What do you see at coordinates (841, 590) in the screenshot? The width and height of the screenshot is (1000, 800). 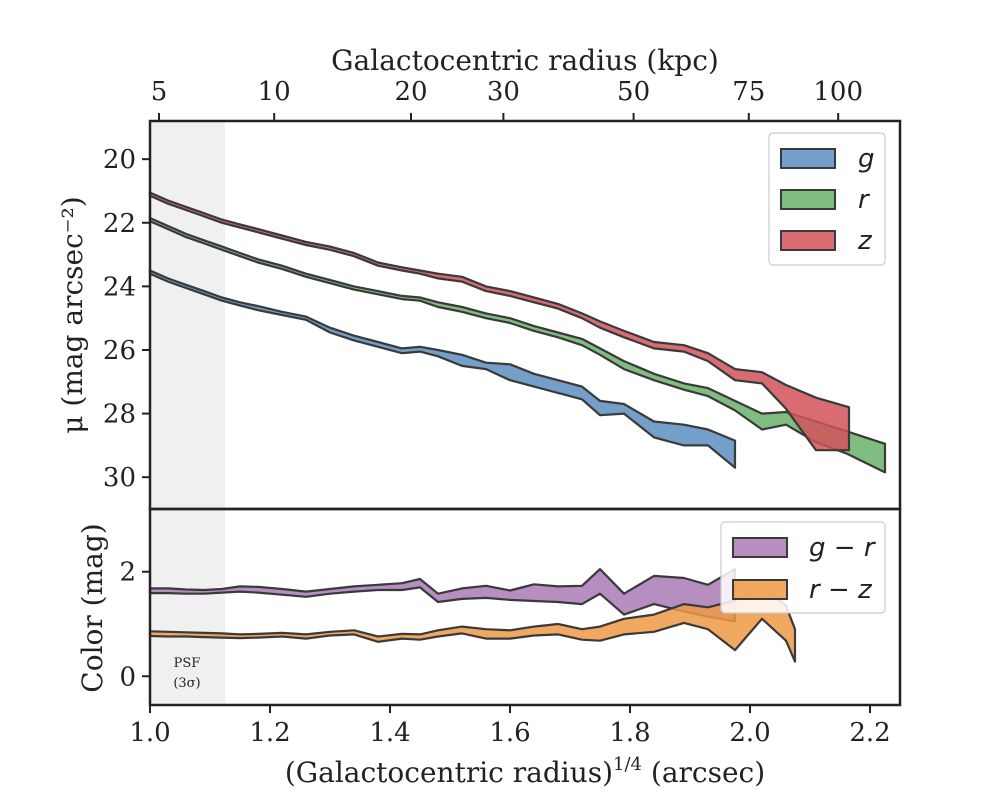 I see `bottom-legend-label: r − z` at bounding box center [841, 590].